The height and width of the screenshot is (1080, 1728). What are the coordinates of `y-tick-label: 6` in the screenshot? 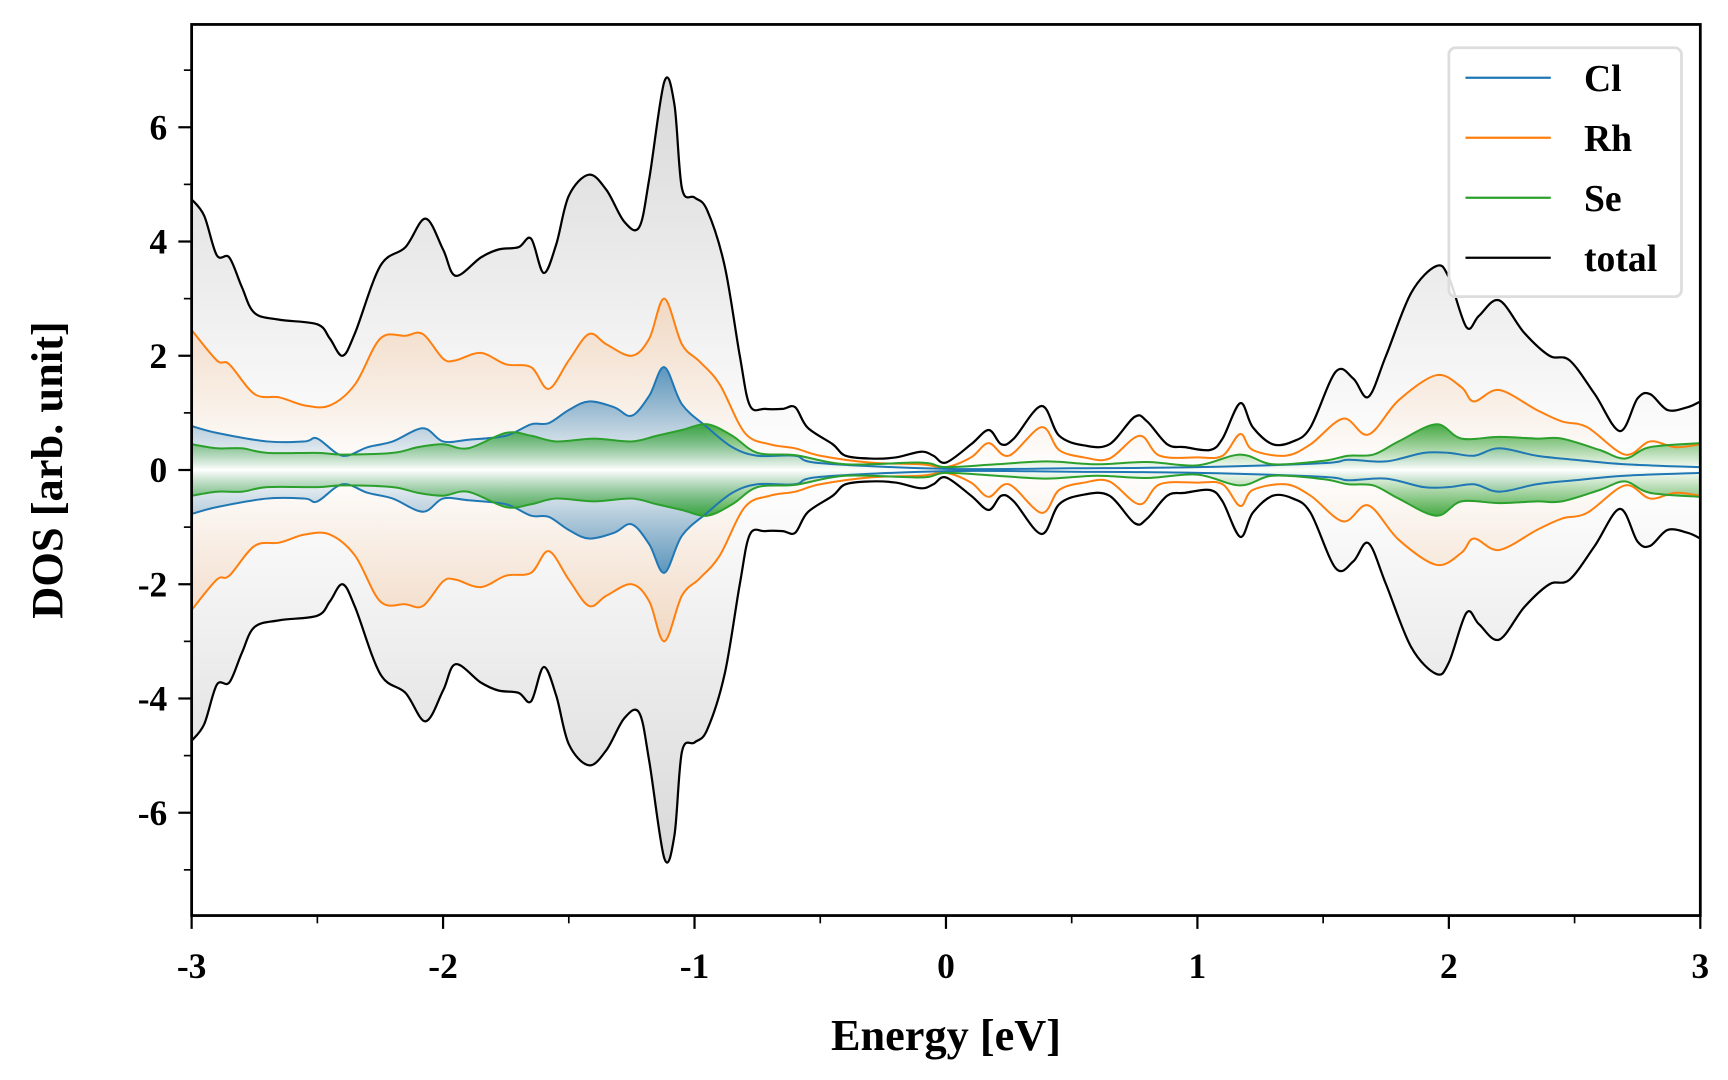 It's located at (159, 127).